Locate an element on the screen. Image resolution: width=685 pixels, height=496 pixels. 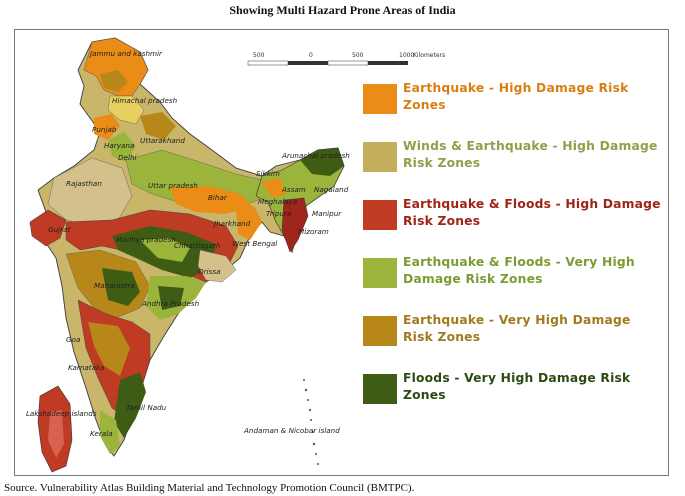
scale-bar: 500 0 500 1000 Kilometers is located at coordinates (346, 59).